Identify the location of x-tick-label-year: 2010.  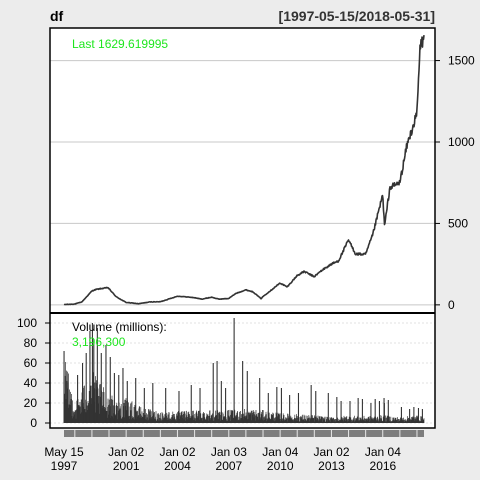
(280, 466).